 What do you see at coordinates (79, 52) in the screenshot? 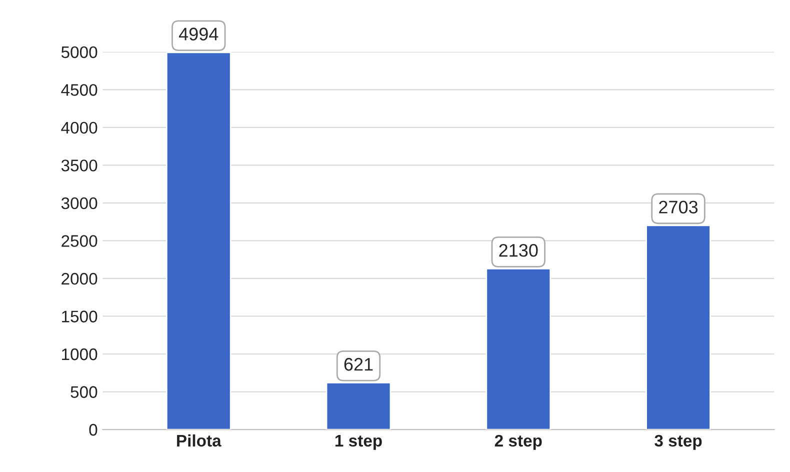
I see `y-tick-label: 5000` at bounding box center [79, 52].